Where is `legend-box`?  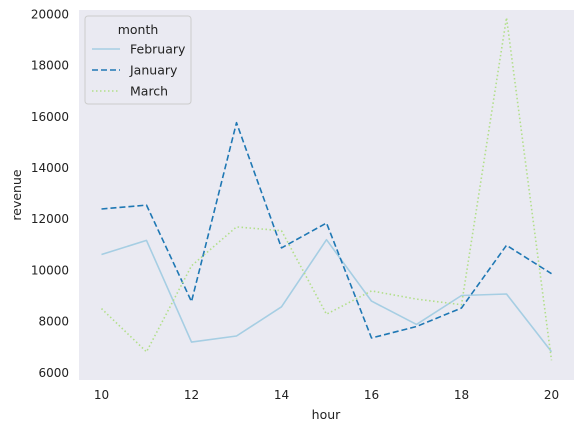
legend-box is located at coordinates (138, 60).